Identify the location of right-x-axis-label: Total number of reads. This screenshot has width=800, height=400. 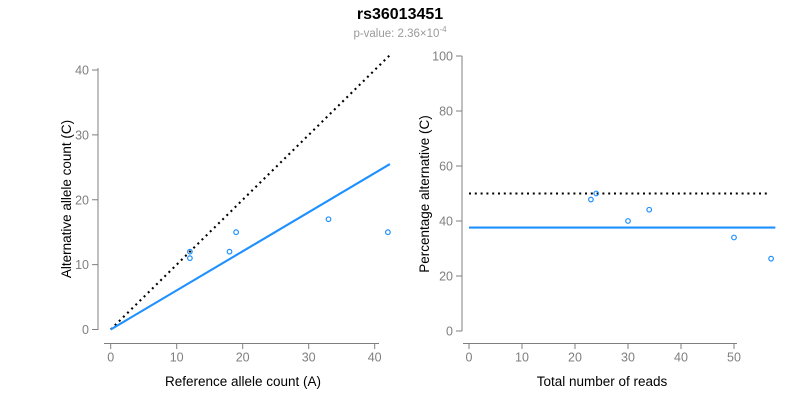
(602, 381).